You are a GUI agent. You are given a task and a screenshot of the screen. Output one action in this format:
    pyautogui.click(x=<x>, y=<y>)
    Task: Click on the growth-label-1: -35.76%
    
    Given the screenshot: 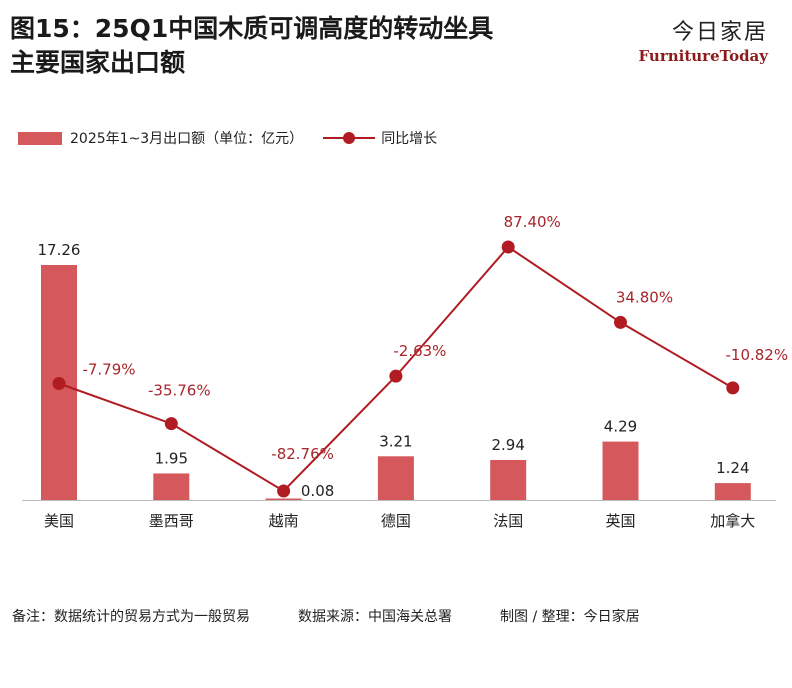 What is the action you would take?
    pyautogui.click(x=179, y=391)
    